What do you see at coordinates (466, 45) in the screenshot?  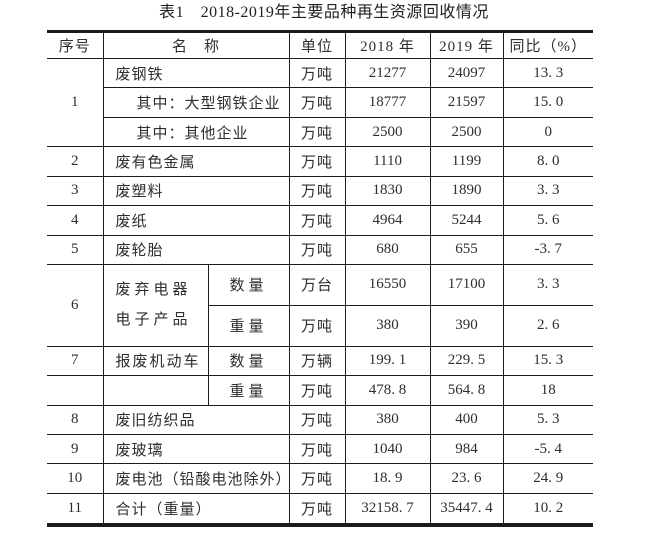 I see `header-2019: 2019 年` at bounding box center [466, 45].